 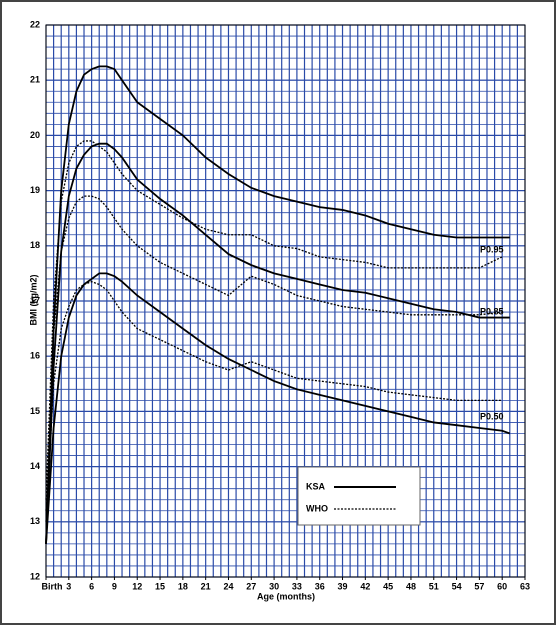 I want to click on legend-label: WHO, so click(x=317, y=508).